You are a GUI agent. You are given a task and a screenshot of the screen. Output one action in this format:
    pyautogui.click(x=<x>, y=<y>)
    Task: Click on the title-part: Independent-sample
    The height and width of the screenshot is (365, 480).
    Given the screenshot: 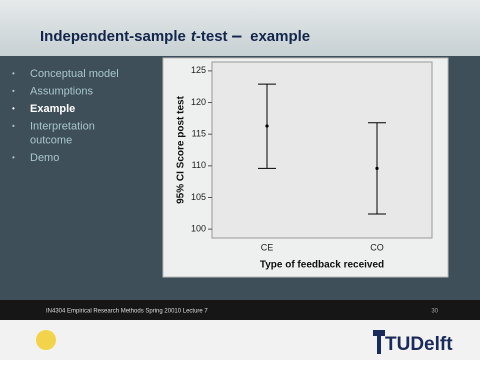 What is the action you would take?
    pyautogui.click(x=113, y=36)
    